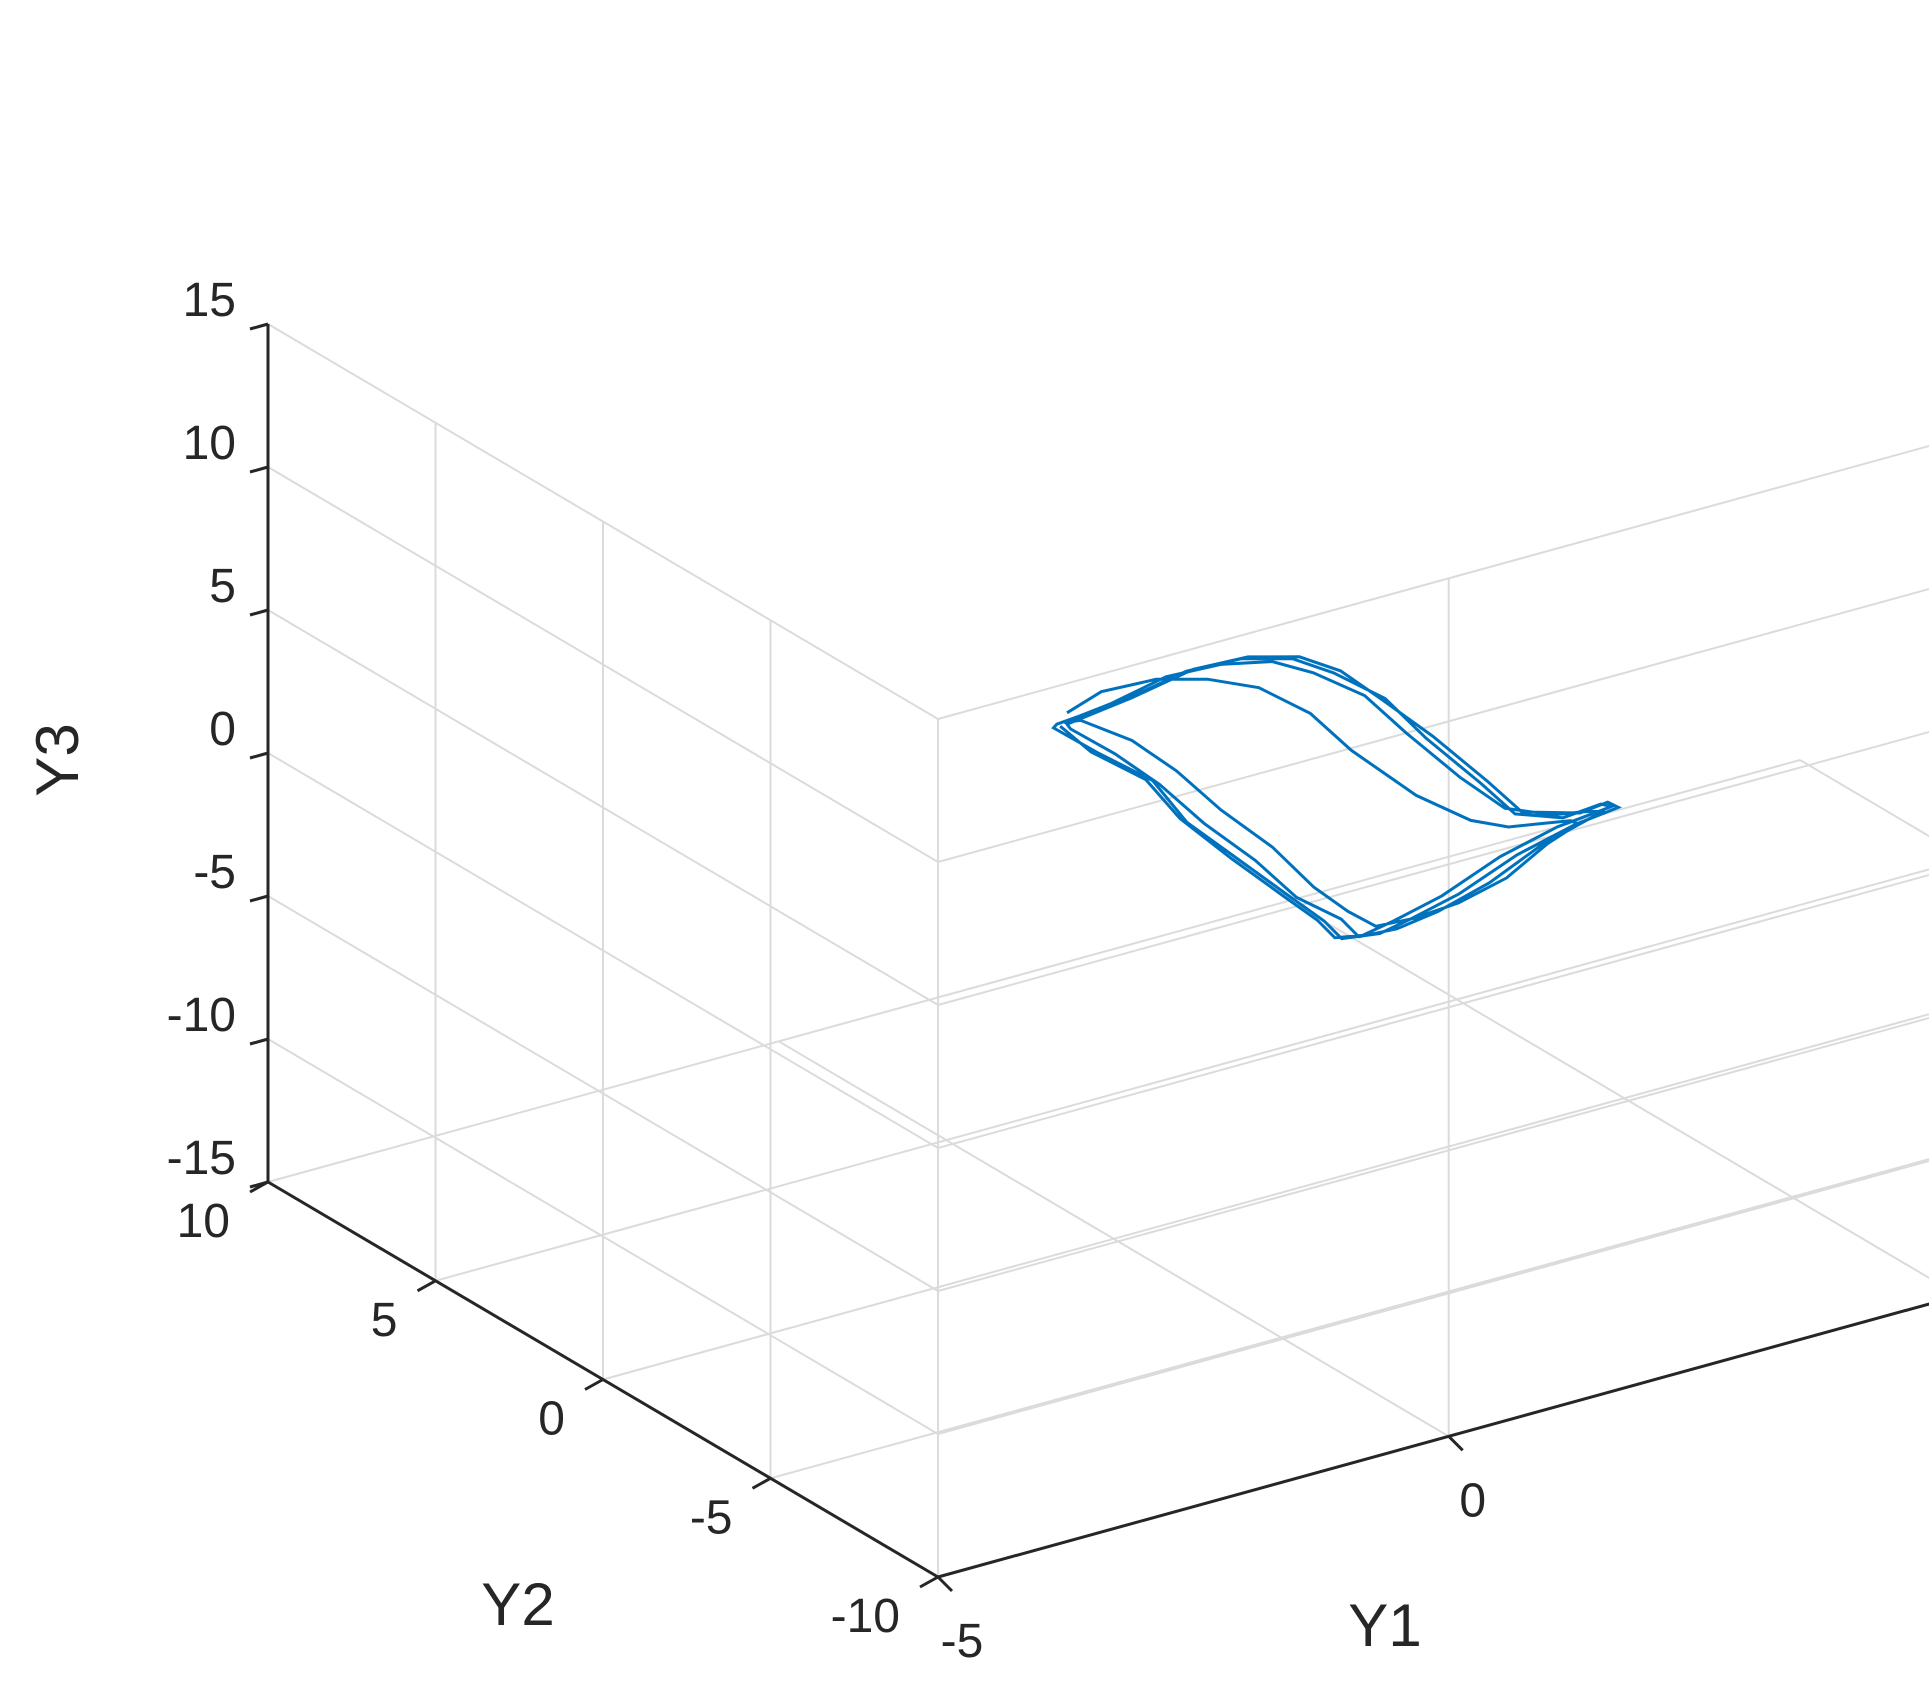 This screenshot has height=1688, width=1929. What do you see at coordinates (203, 1221) in the screenshot?
I see `y-tick-label: 10` at bounding box center [203, 1221].